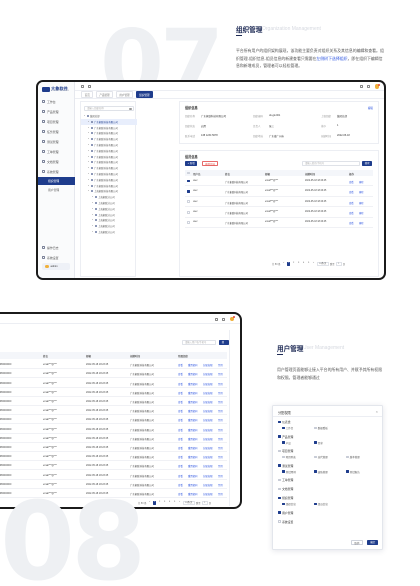 The image size is (420, 586). Describe the element at coordinates (109, 192) in the screenshot. I see `tree-node: ▸ 上海象联科技有限公司` at that location.